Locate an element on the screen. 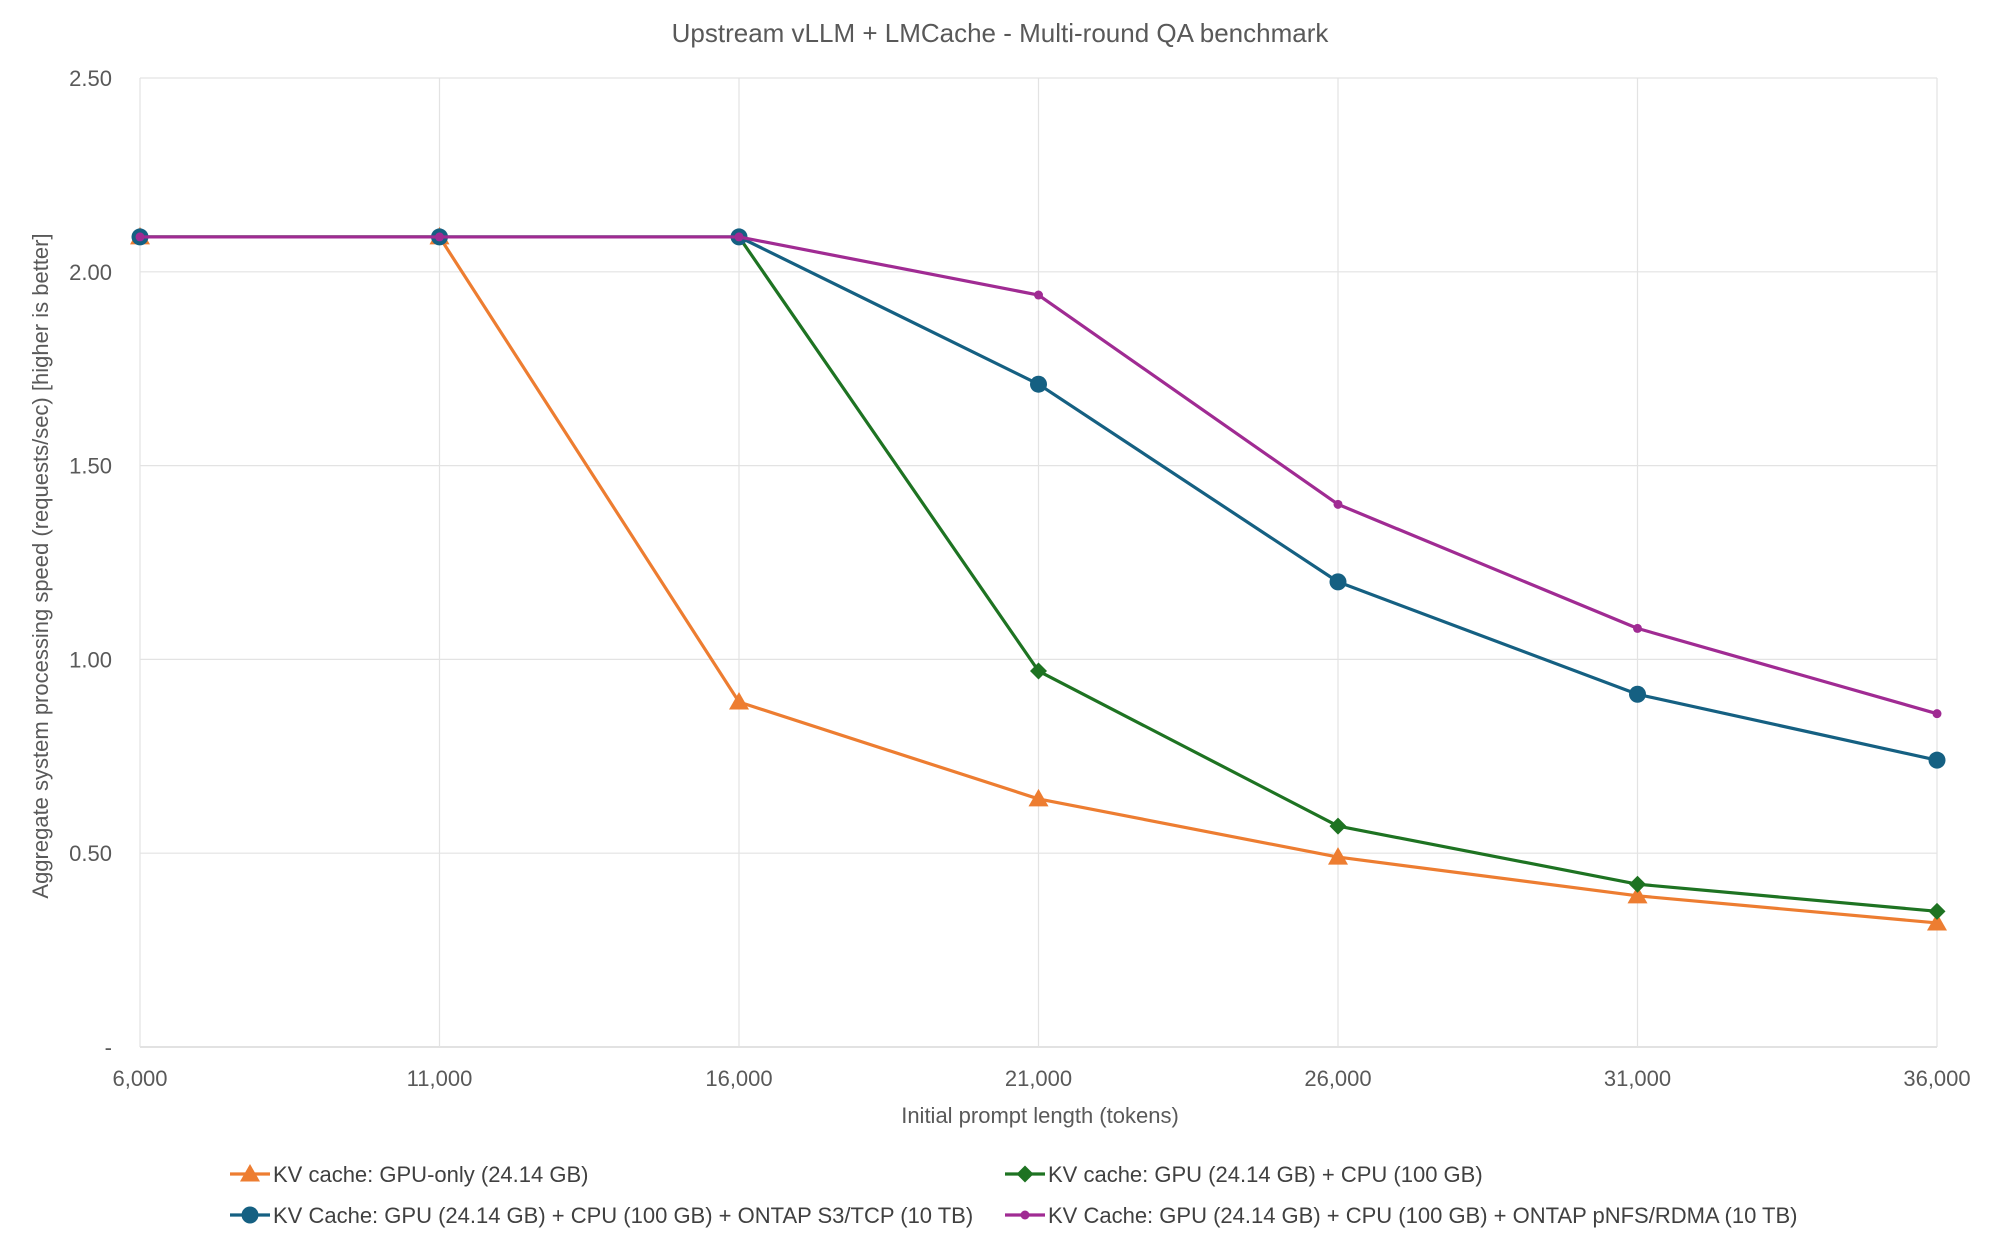 This screenshot has width=2000, height=1253. y-tick-label: 1.50 is located at coordinates (90, 466).